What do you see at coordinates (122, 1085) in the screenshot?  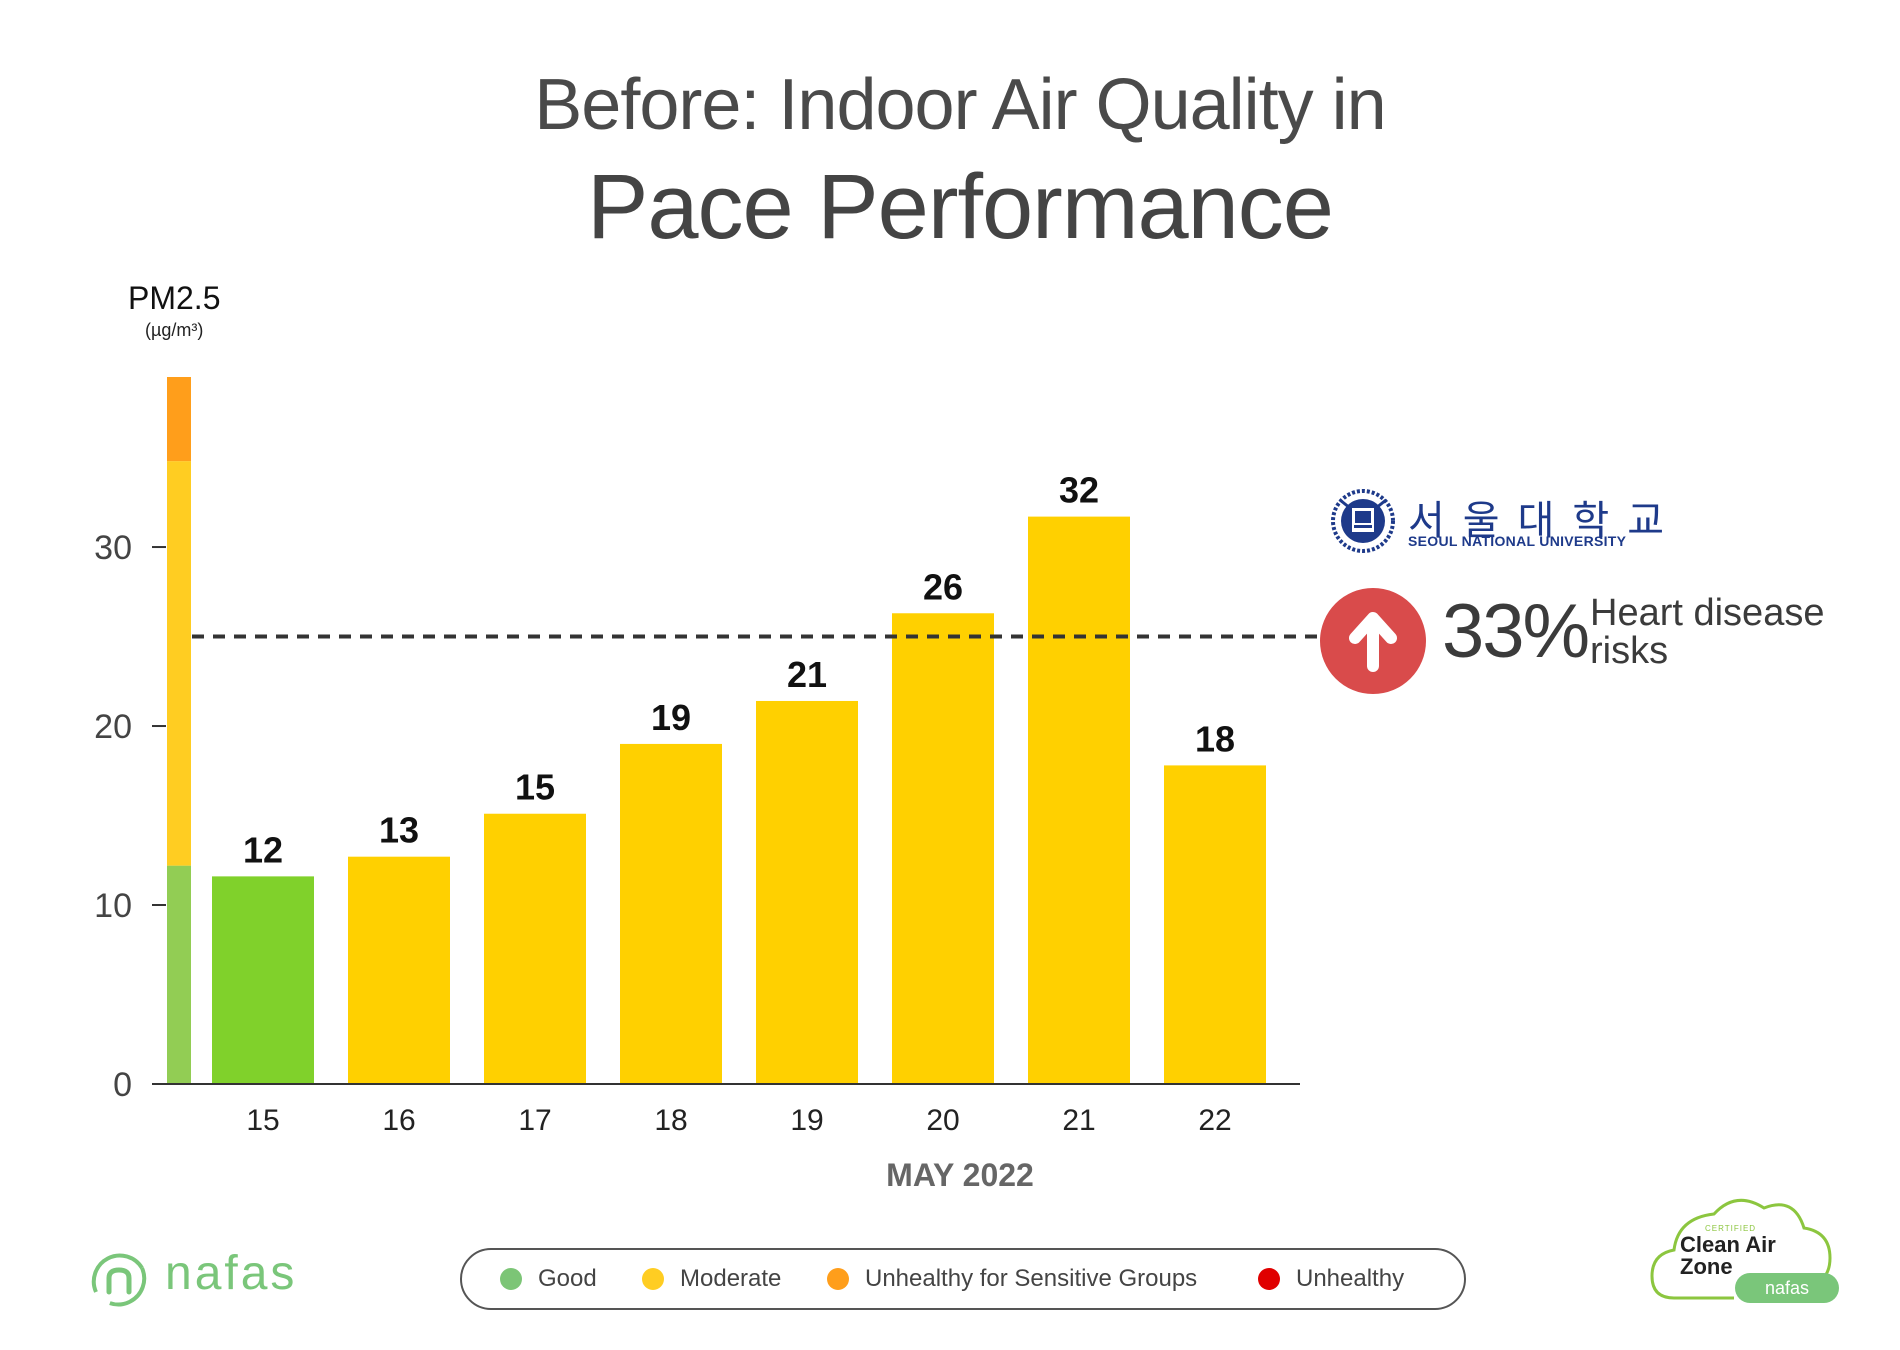 I see `y-tick-label: 0` at bounding box center [122, 1085].